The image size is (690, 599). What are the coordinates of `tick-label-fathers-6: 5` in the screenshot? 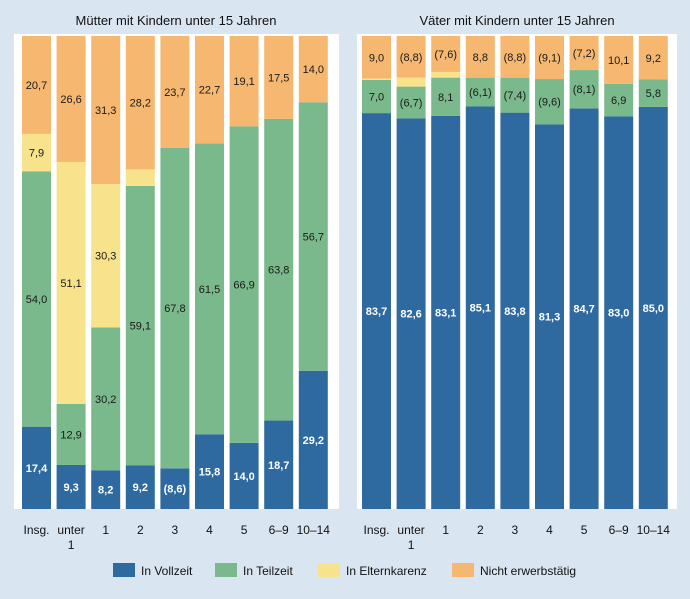 It's located at (584, 530).